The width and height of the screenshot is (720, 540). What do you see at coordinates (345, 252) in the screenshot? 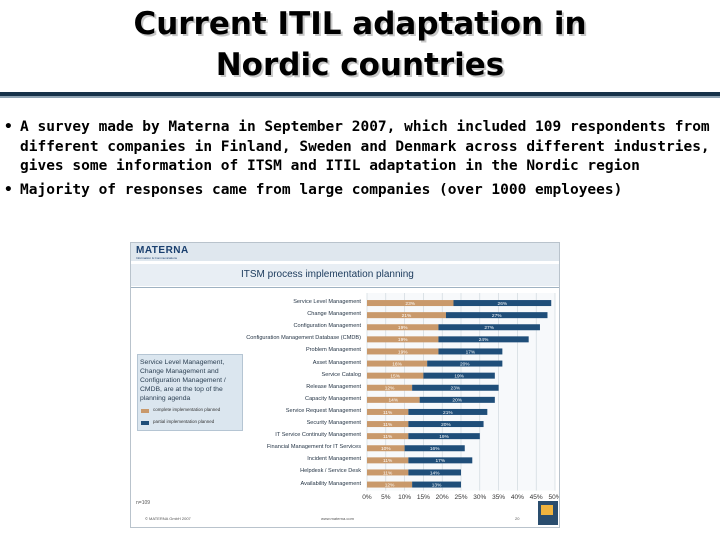
I see `slide-header-band` at bounding box center [345, 252].